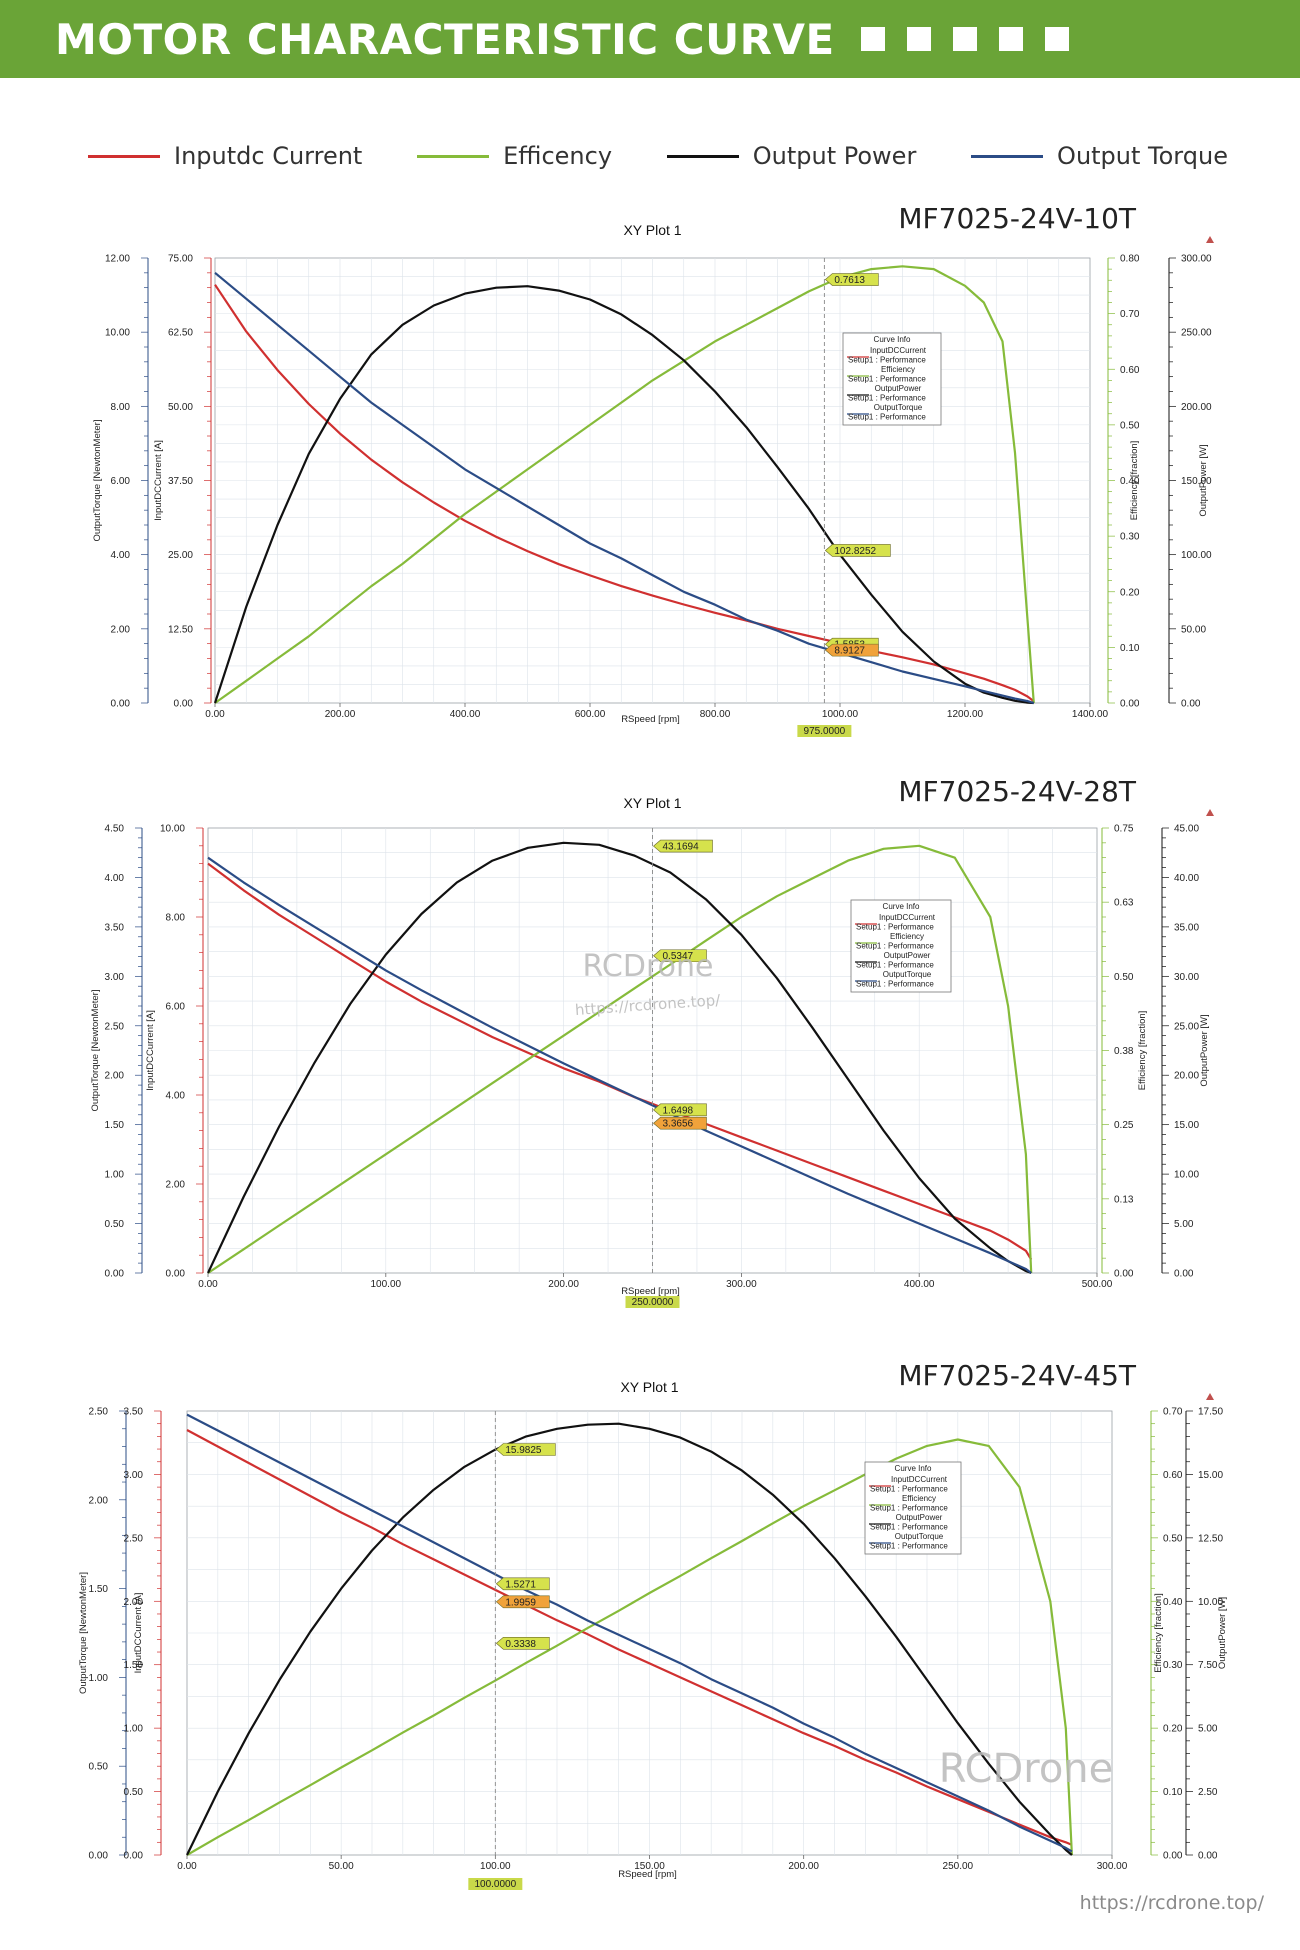 Image resolution: width=1300 pixels, height=1950 pixels. What do you see at coordinates (649, 1866) in the screenshot?
I see `x-tick-label: 150.00` at bounding box center [649, 1866].